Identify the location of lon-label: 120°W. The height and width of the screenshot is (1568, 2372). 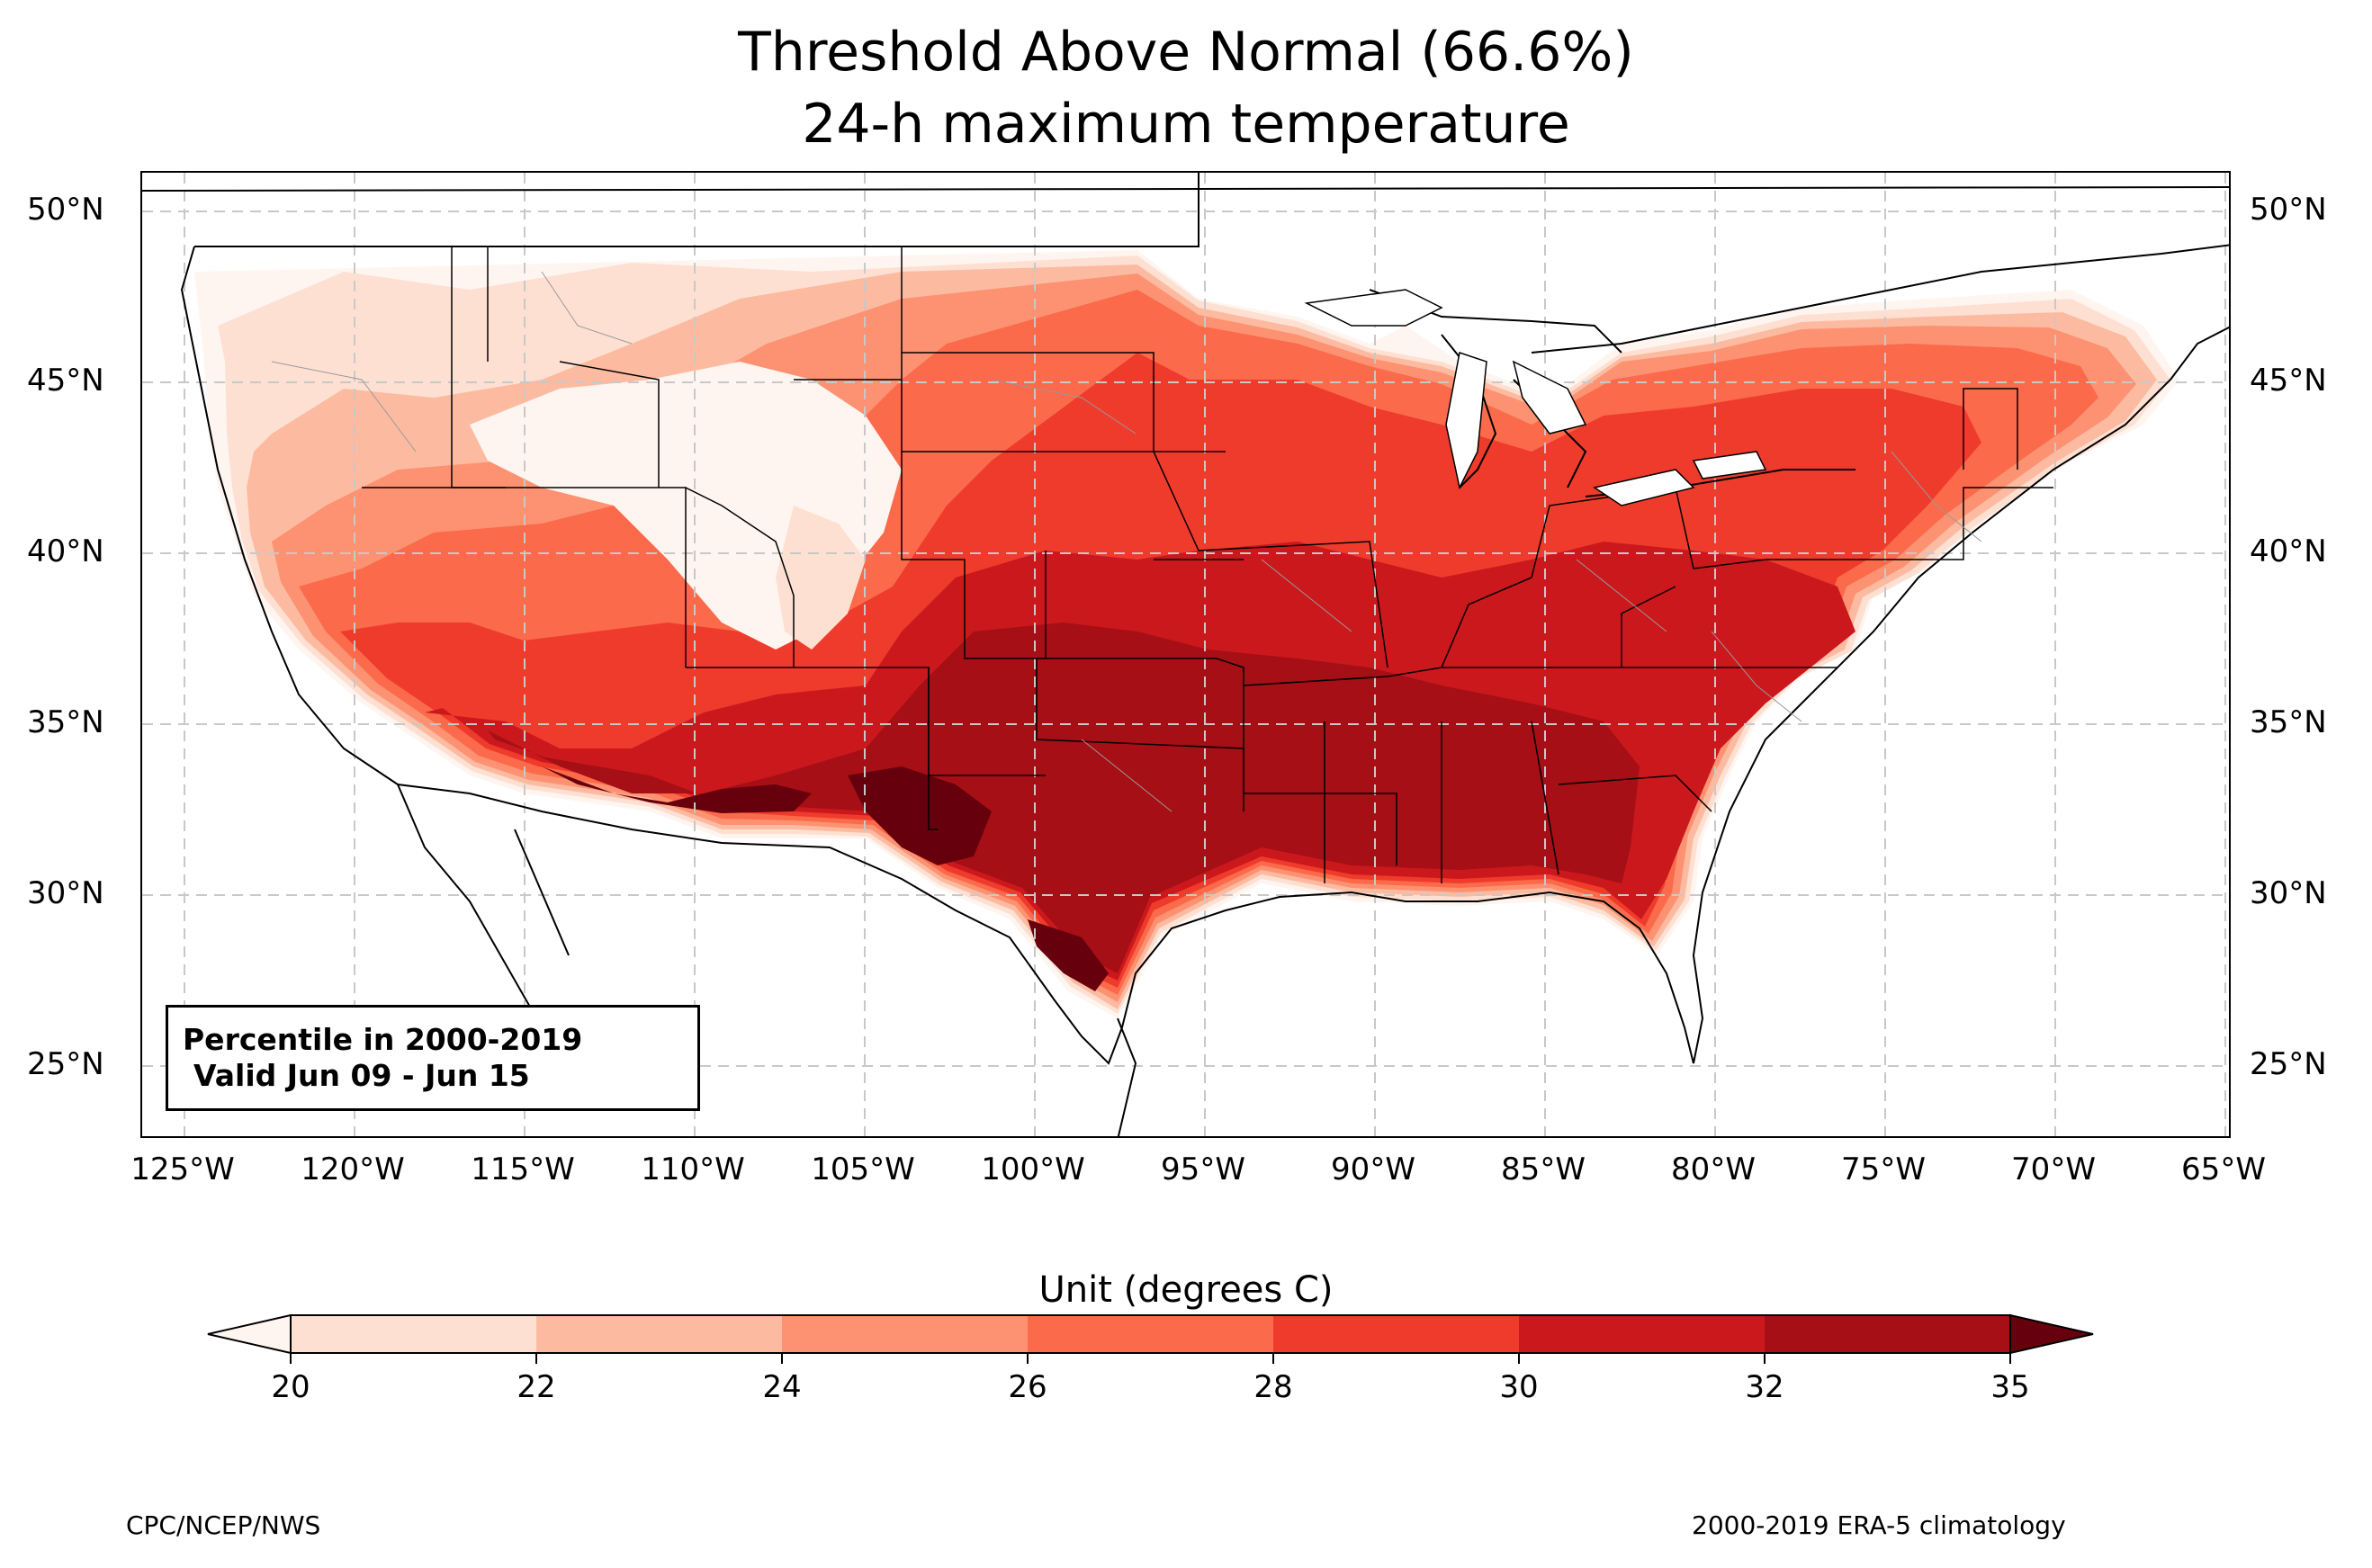
(353, 1169).